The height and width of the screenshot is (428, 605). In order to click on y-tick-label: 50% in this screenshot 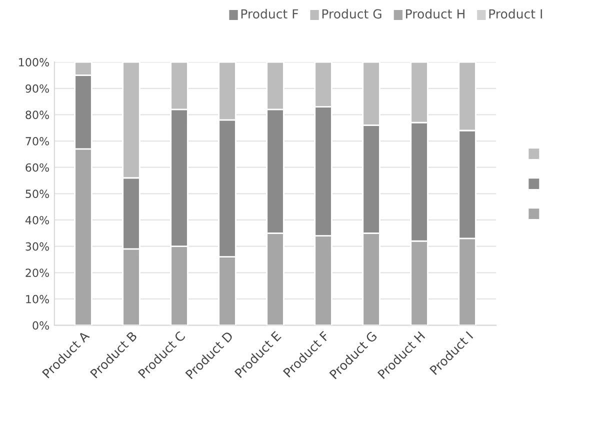, I will do `click(37, 194)`.